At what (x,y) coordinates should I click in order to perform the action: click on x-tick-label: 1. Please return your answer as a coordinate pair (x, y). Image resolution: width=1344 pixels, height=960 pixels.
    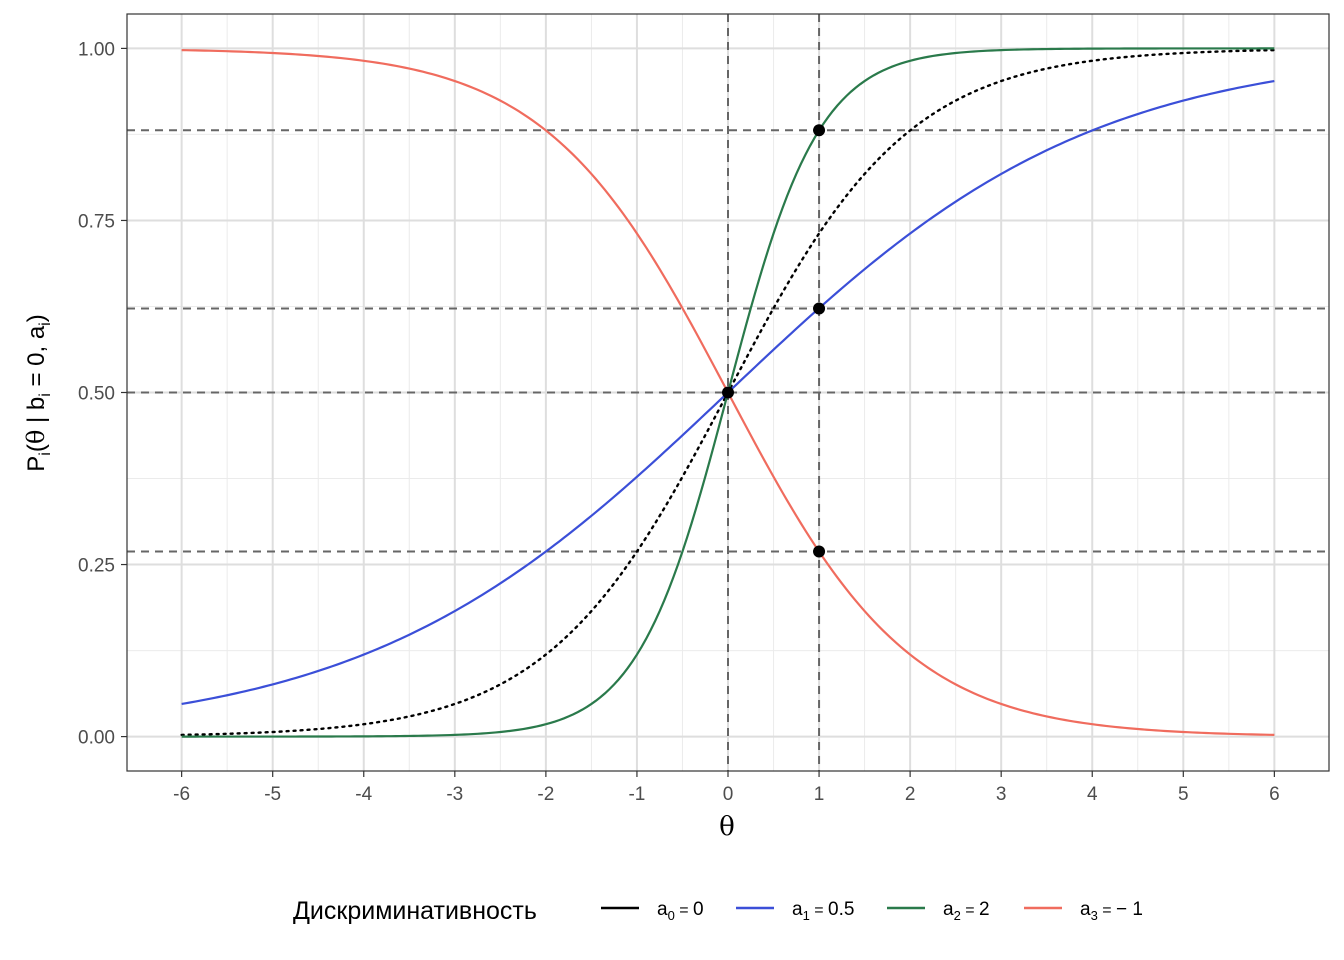
    Looking at the image, I should click on (819, 794).